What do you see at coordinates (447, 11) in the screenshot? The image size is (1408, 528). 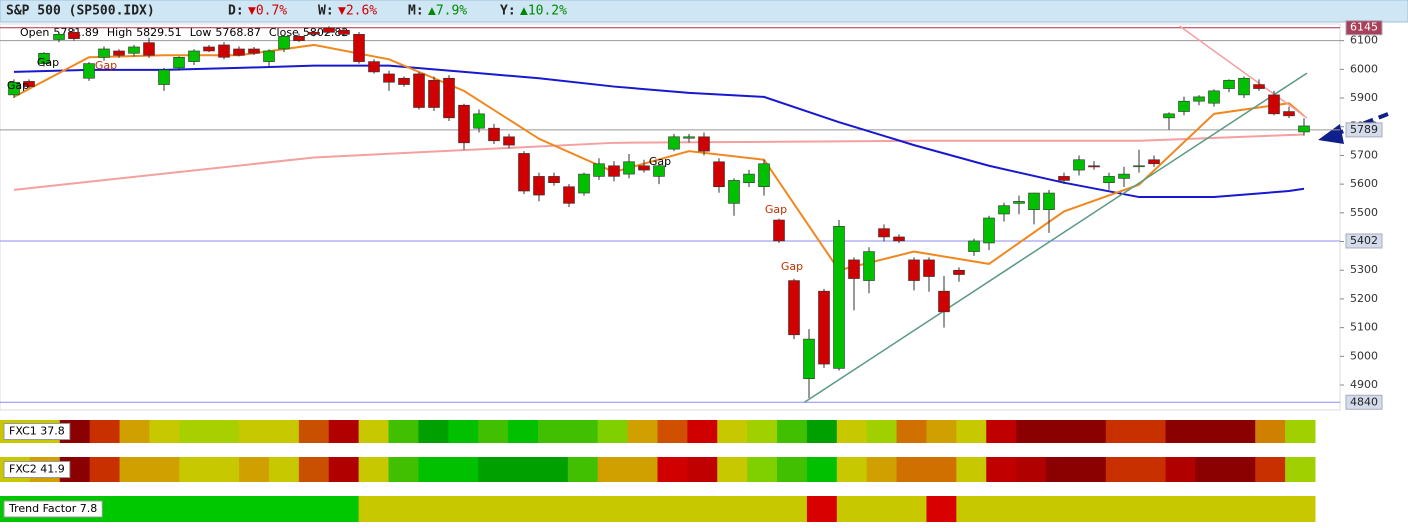 I see `change-value: ▲7.9%` at bounding box center [447, 11].